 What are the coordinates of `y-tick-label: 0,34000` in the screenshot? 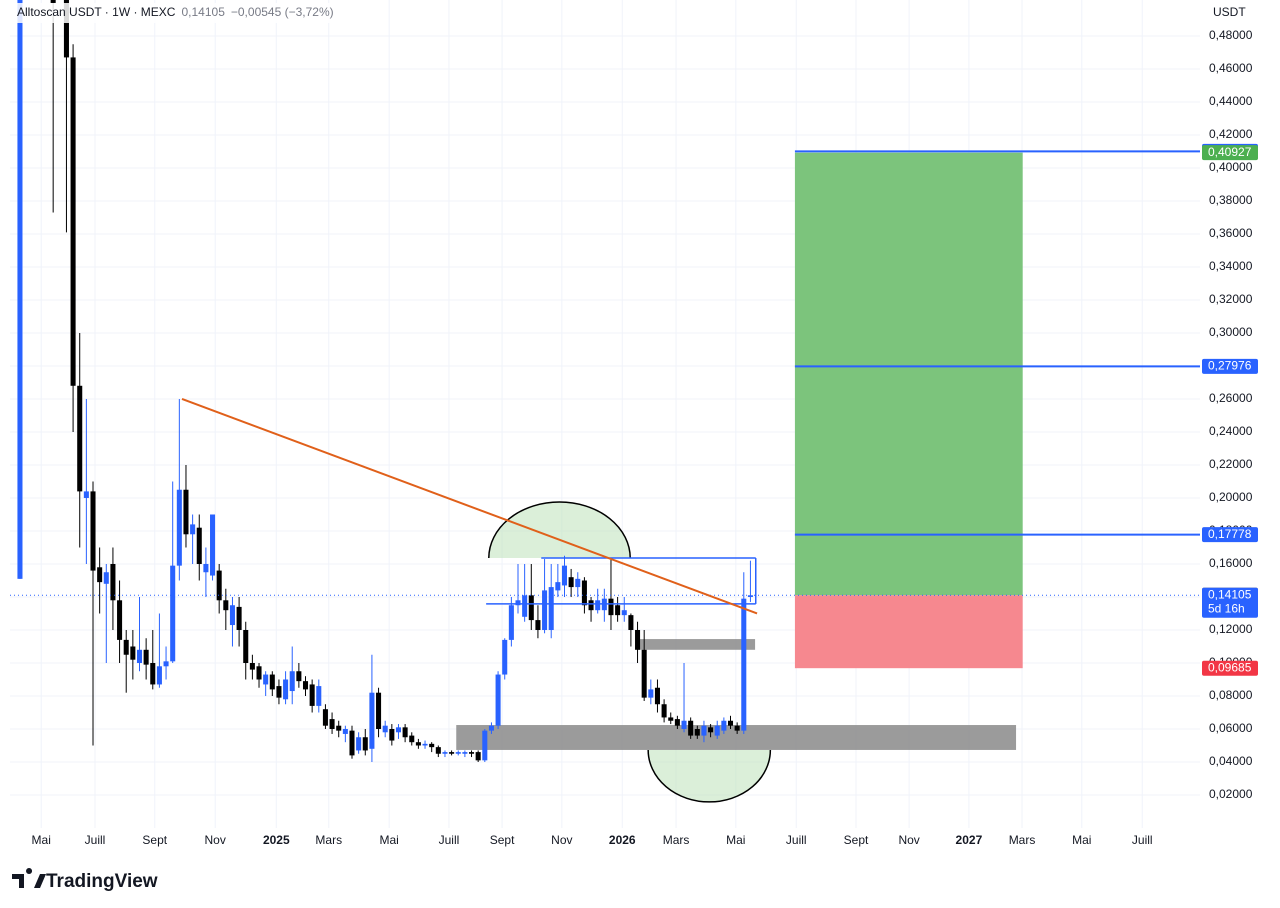 It's located at (1231, 266).